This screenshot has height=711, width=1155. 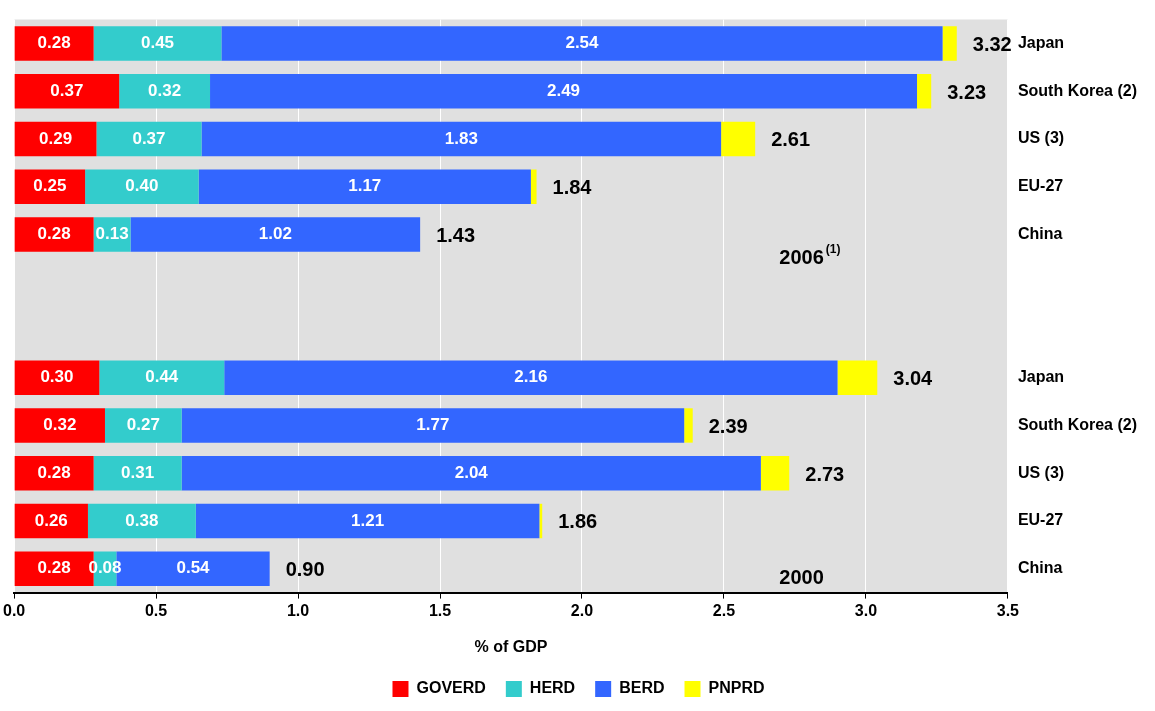 What do you see at coordinates (193, 568) in the screenshot?
I see `data-label: 0.54` at bounding box center [193, 568].